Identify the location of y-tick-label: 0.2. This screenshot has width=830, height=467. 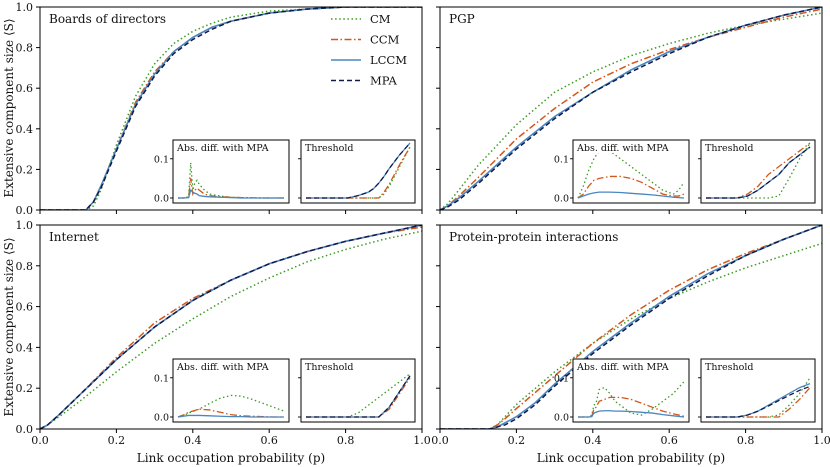
(25, 388).